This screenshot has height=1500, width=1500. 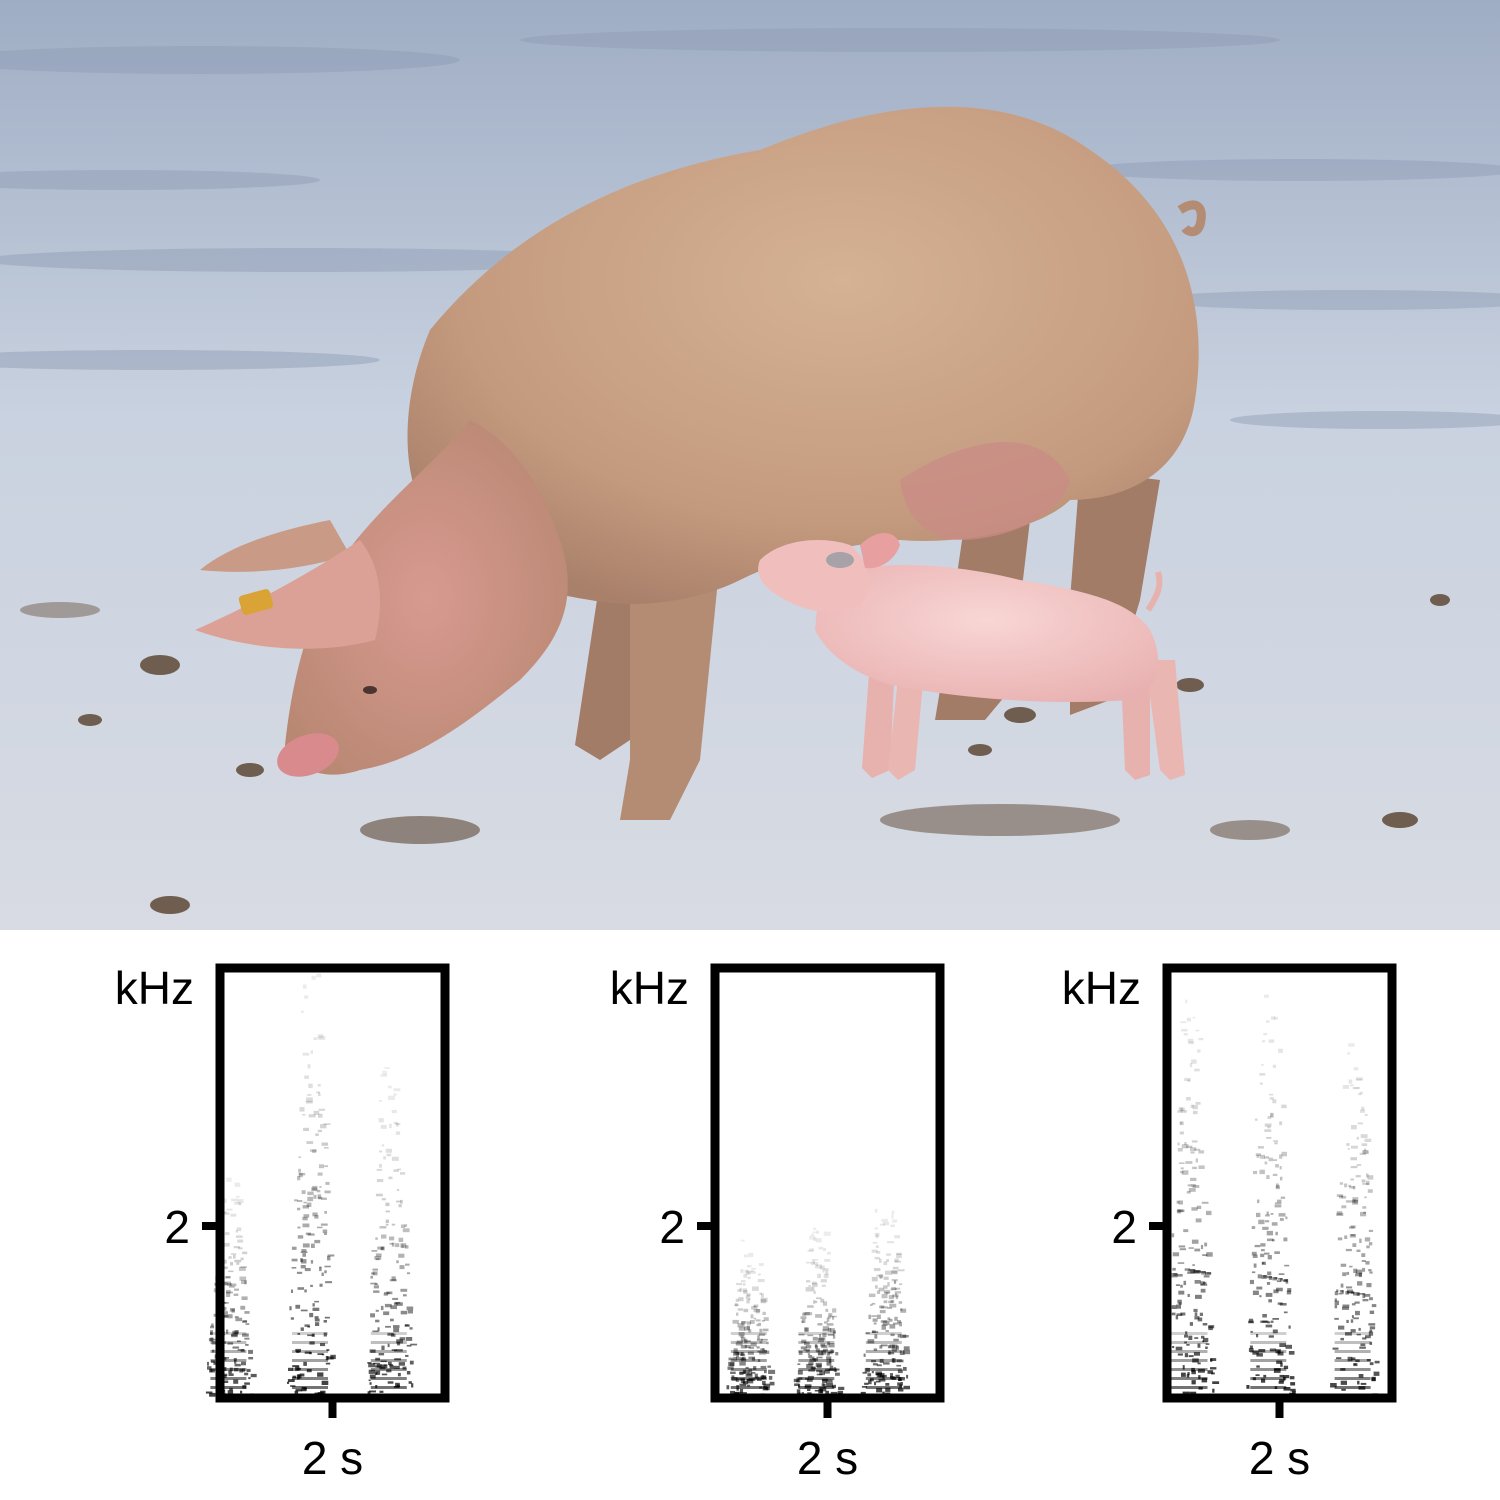 What do you see at coordinates (971, 656) in the screenshot?
I see `piglet` at bounding box center [971, 656].